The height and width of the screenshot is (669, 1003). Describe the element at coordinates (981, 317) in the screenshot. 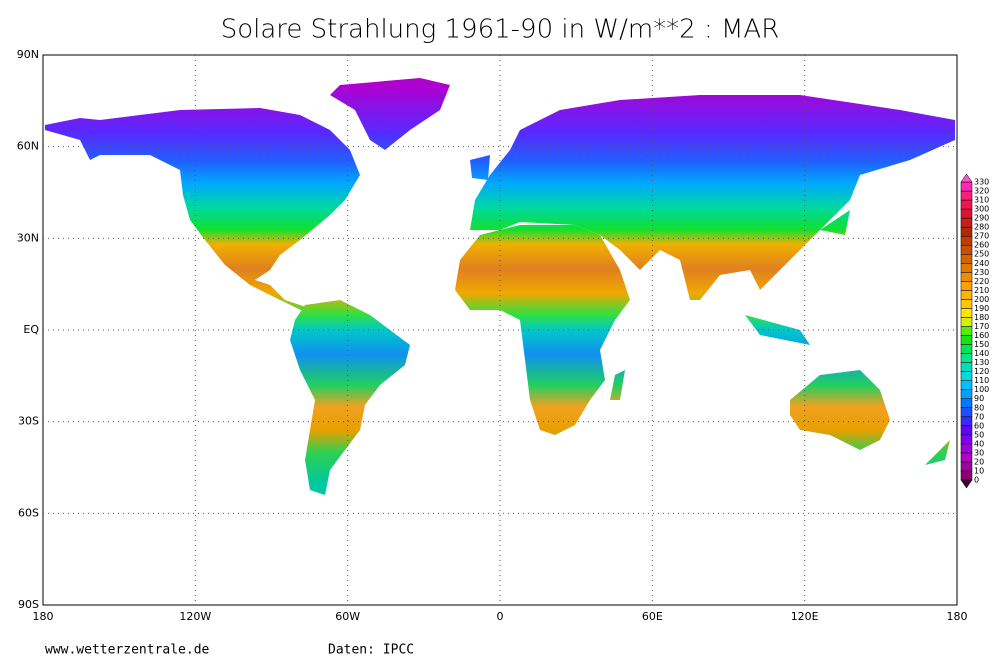

I see `colorbar-label: 180` at that location.